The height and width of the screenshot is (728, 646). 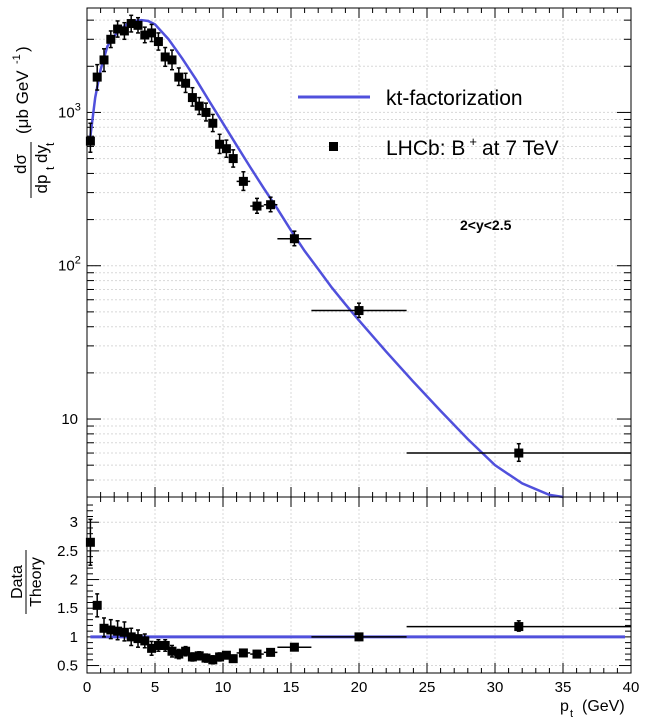 I want to click on ratio-y-axis-title: Data Theory, so click(x=27, y=582).